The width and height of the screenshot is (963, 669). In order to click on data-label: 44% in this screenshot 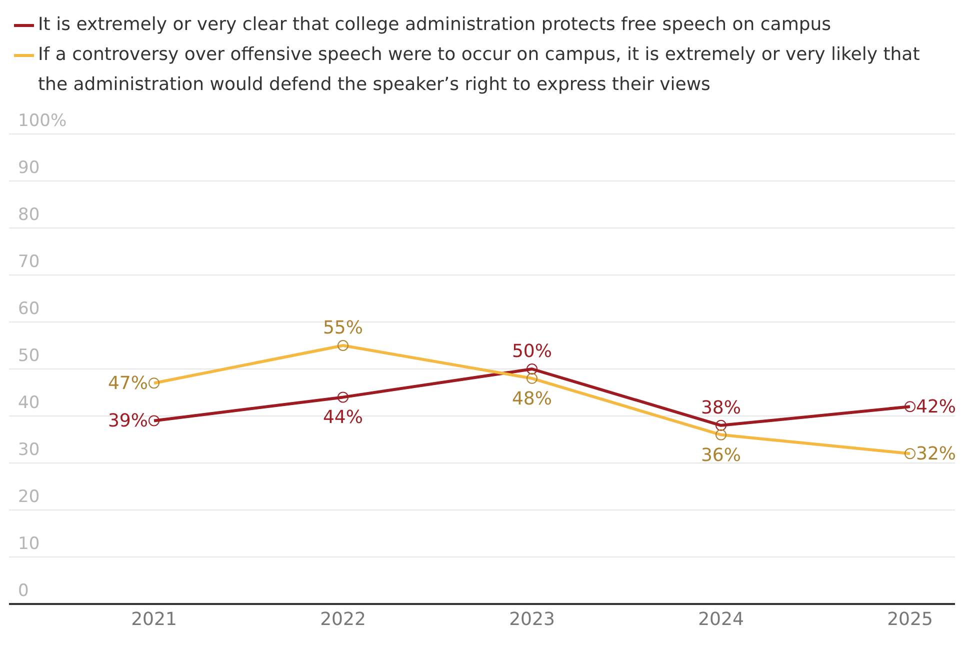, I will do `click(343, 417)`.